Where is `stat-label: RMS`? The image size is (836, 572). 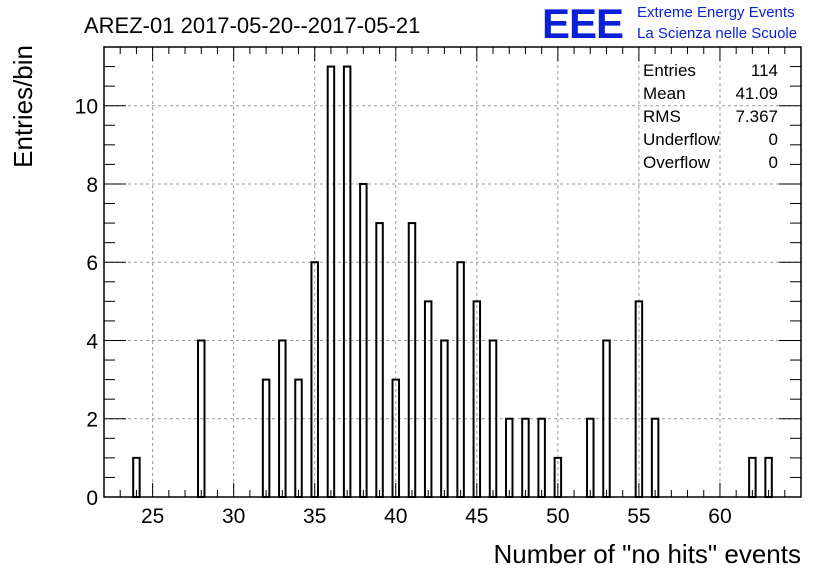 stat-label: RMS is located at coordinates (662, 116).